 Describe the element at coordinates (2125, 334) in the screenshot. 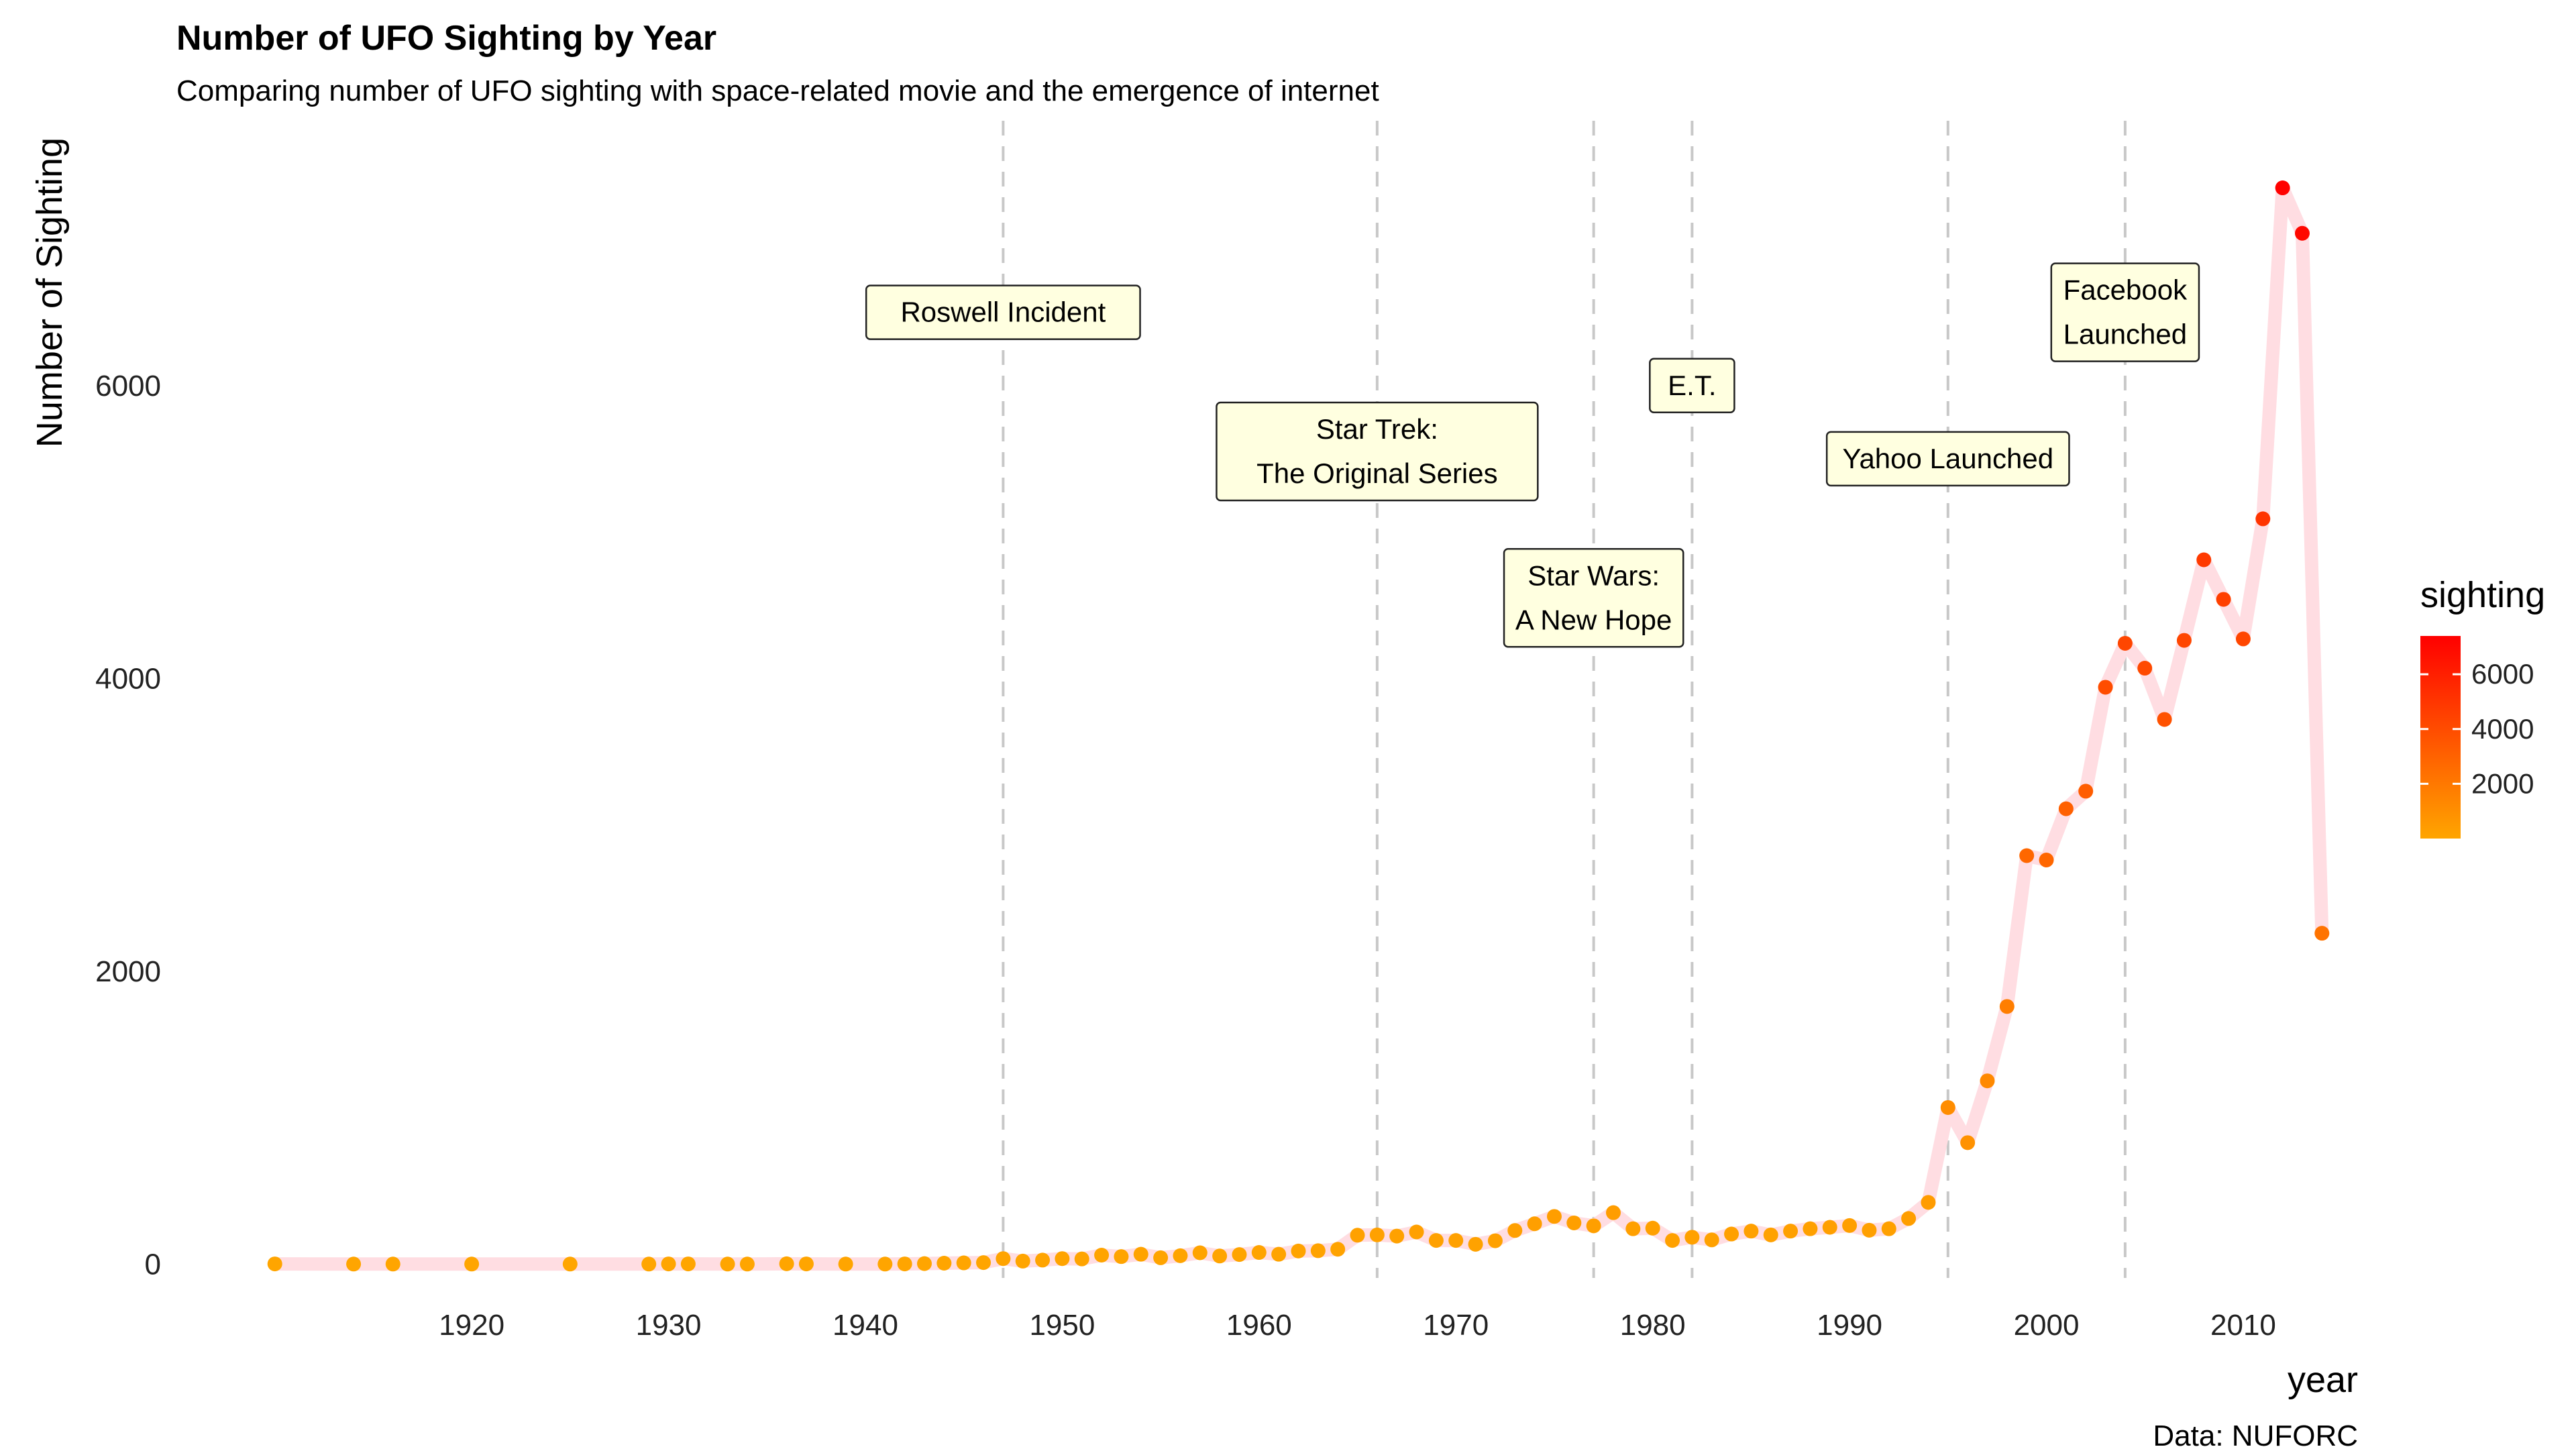

I see `event-label-text: Launched` at that location.